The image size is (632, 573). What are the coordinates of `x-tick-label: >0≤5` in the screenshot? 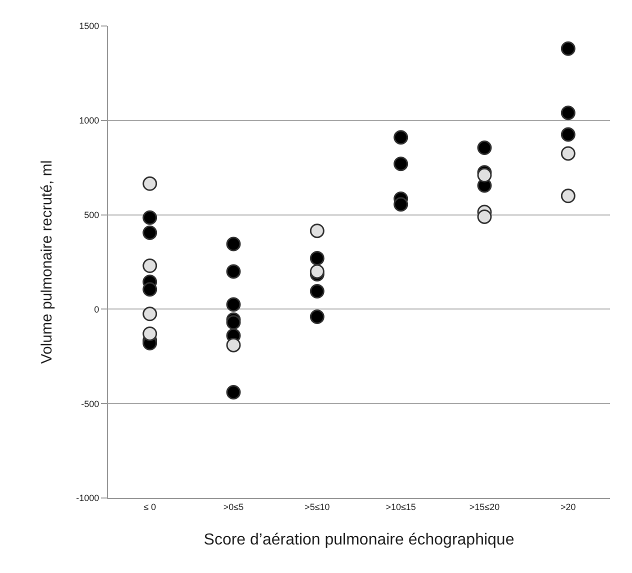 It's located at (233, 507).